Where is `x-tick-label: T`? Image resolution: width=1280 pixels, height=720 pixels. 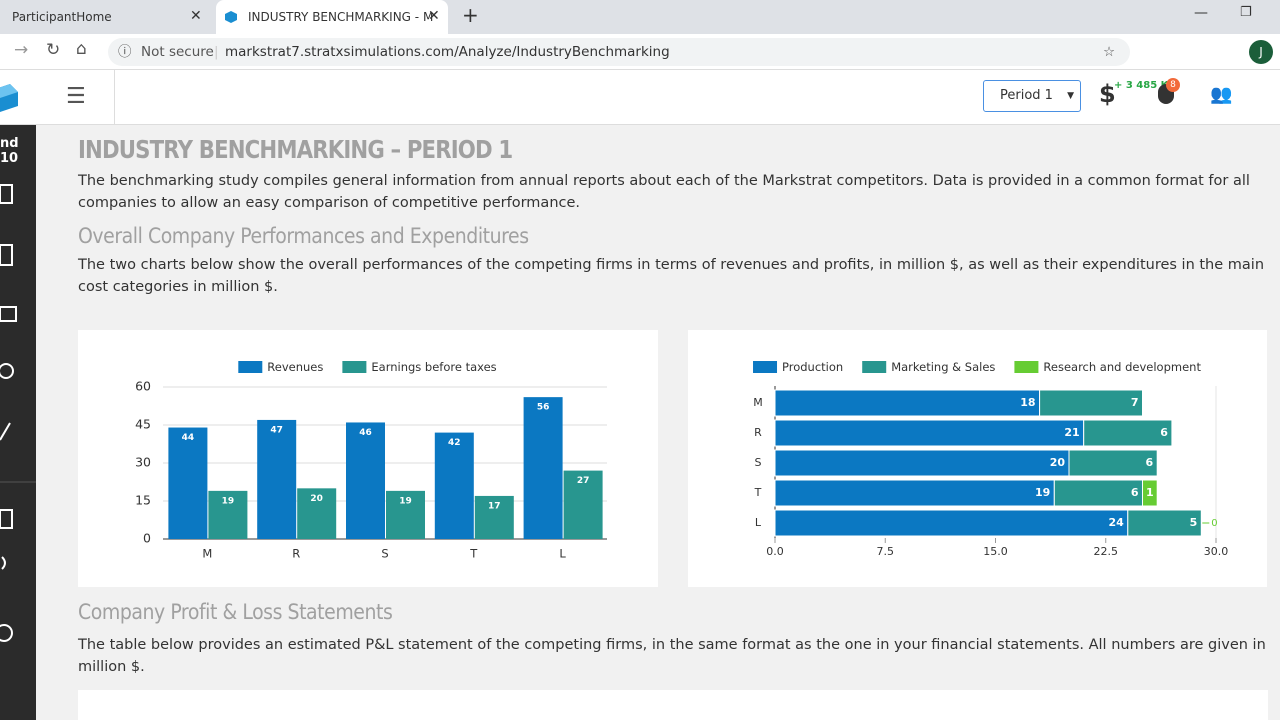
x-tick-label: T is located at coordinates (473, 554).